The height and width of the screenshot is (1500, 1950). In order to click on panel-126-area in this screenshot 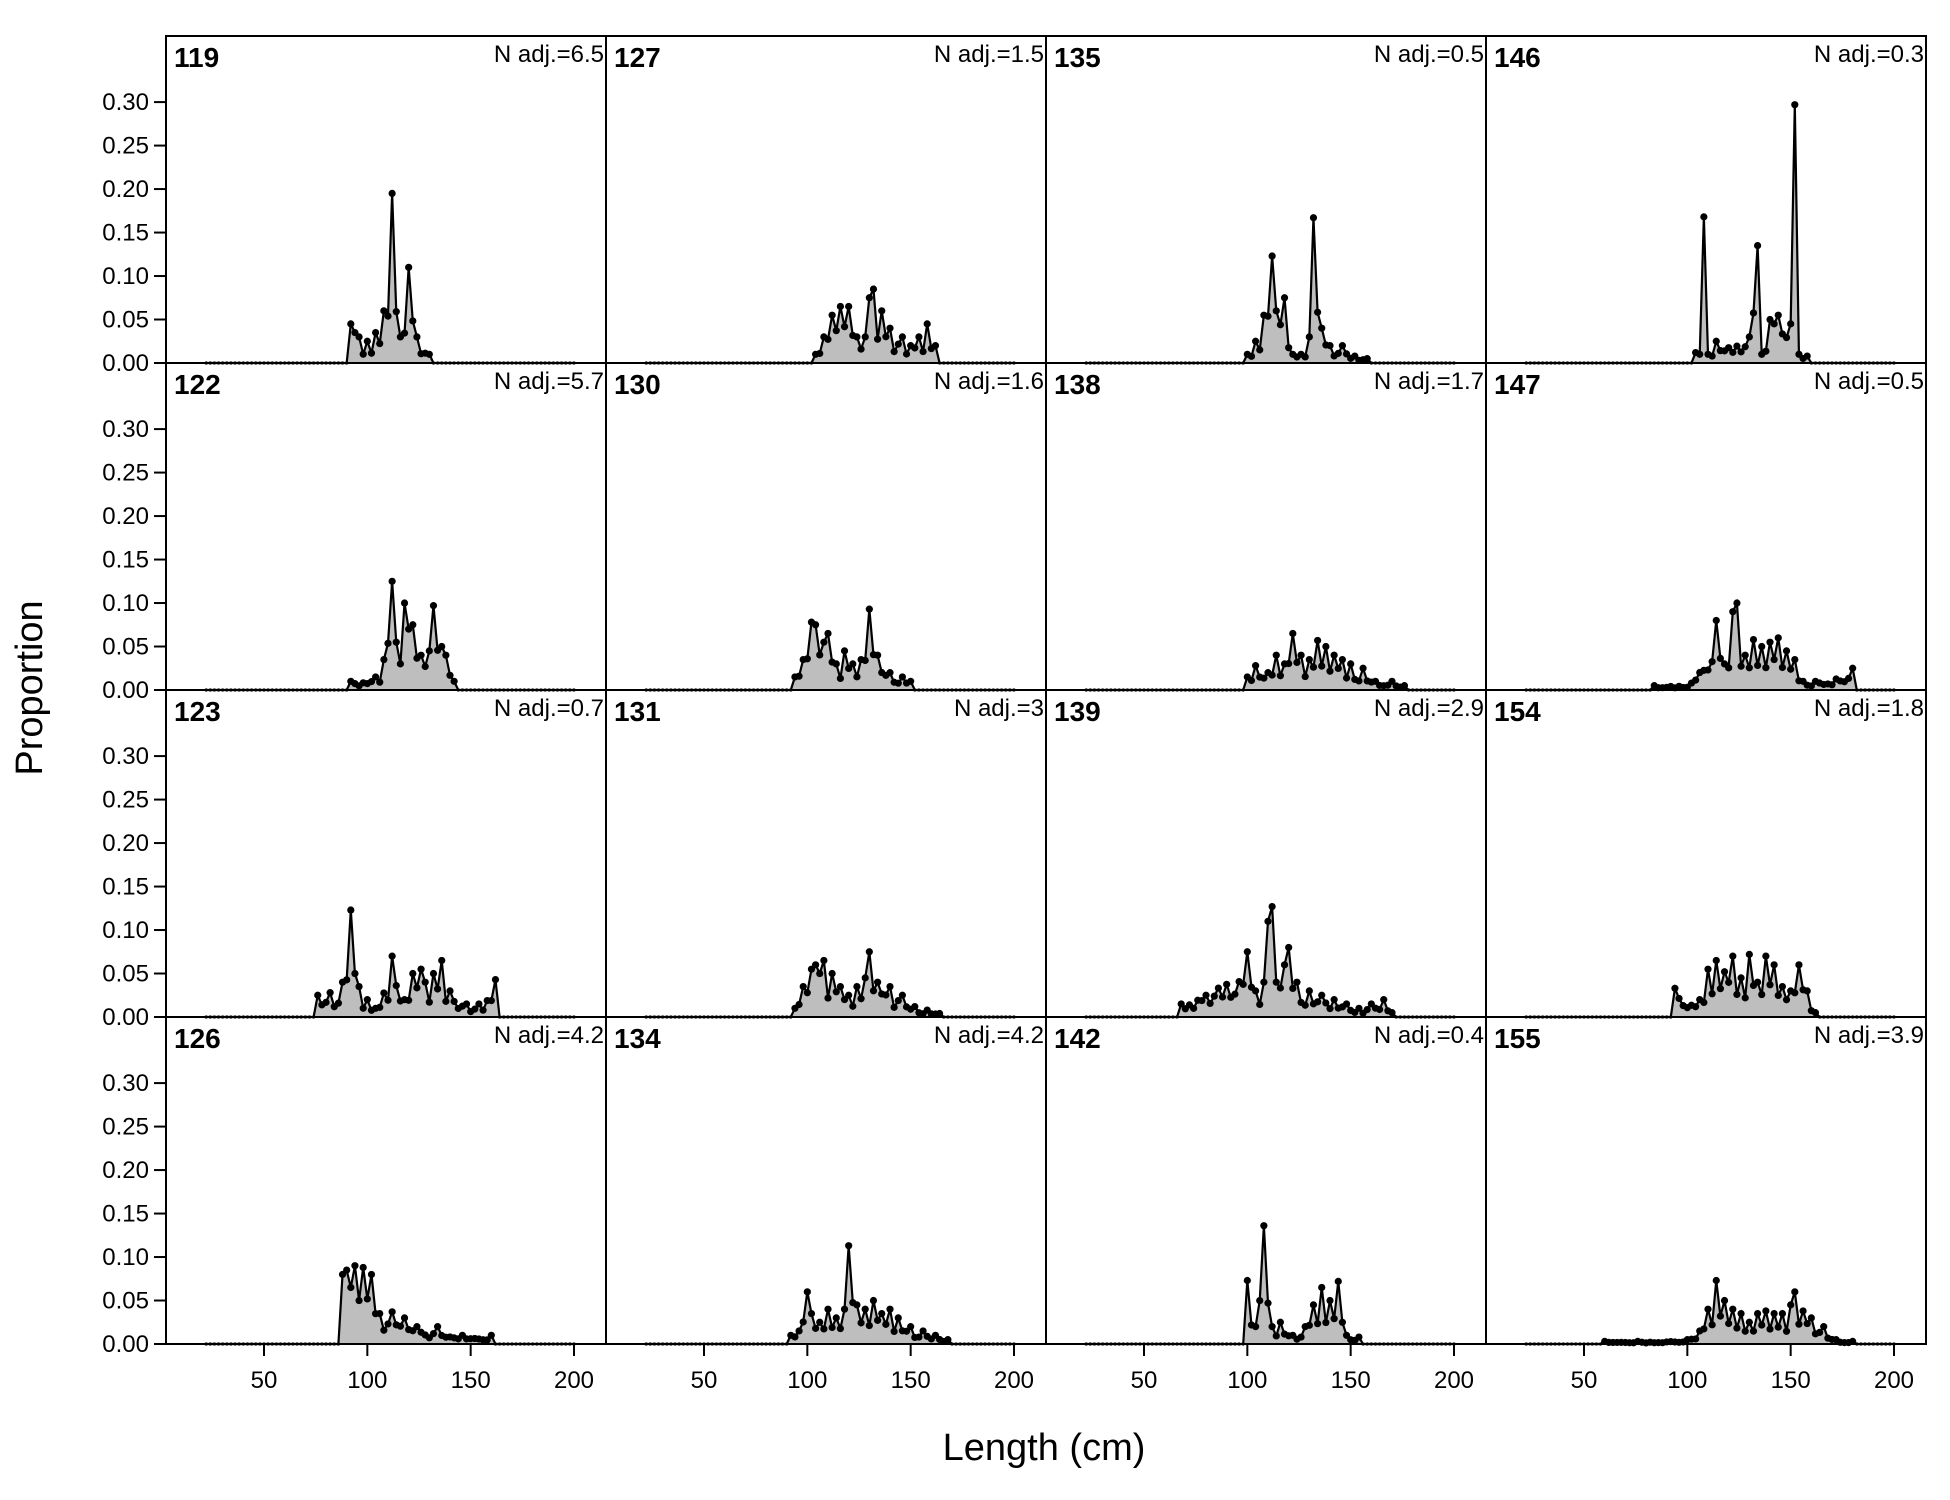, I will do `click(390, 1304)`.